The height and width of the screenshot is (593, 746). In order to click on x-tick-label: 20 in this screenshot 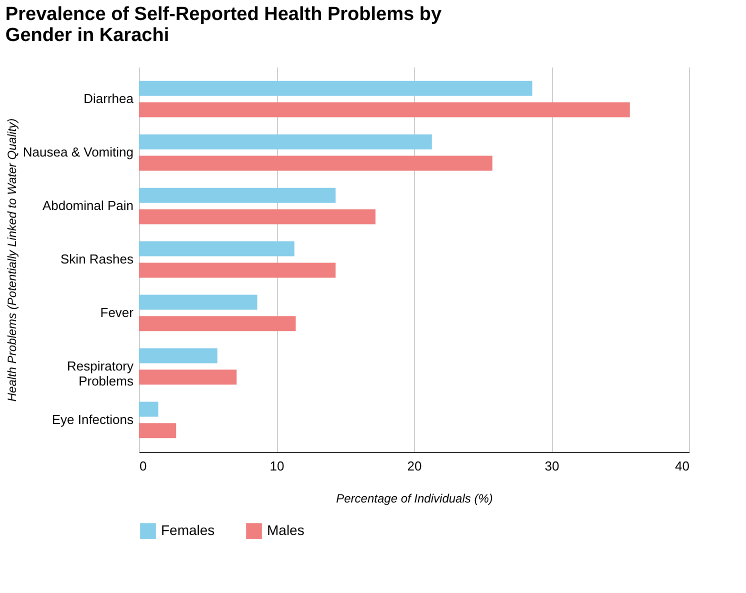, I will do `click(414, 466)`.